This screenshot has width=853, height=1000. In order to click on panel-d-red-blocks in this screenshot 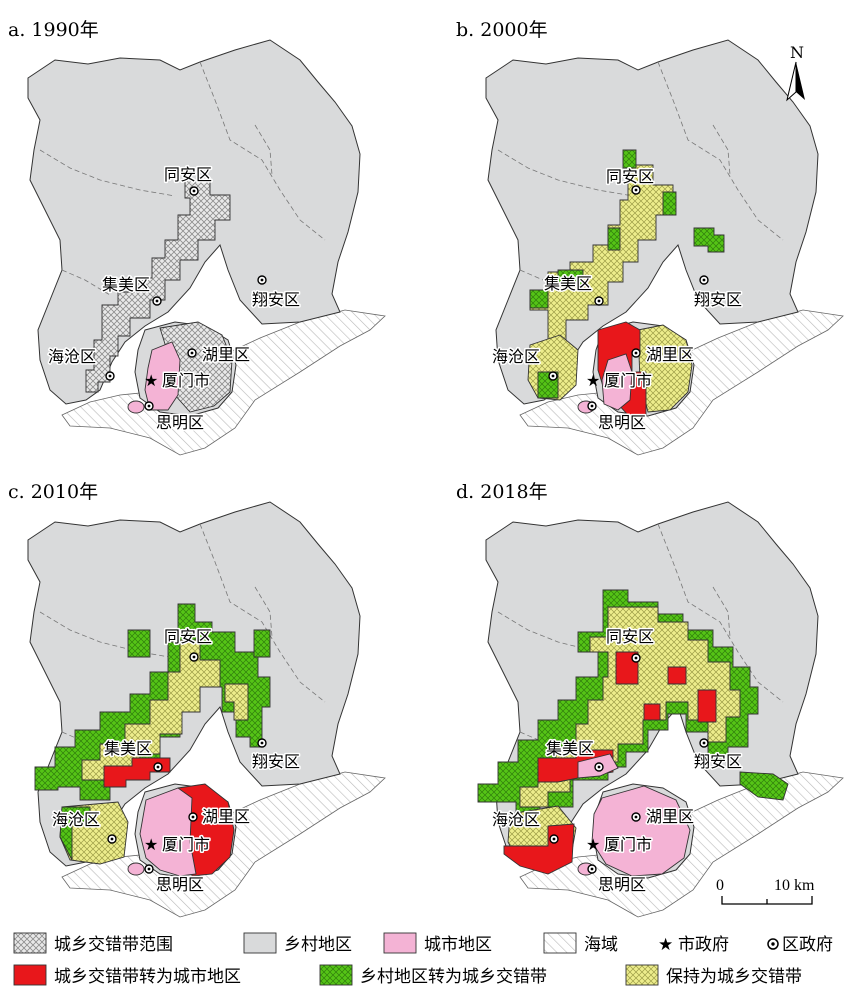, I will do `click(666, 687)`.